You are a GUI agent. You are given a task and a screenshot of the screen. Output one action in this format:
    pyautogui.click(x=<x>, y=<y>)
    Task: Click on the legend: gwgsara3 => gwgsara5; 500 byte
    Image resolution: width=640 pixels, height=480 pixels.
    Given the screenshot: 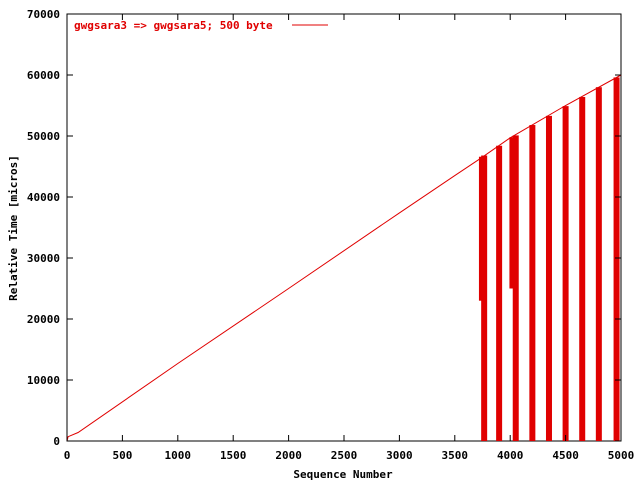 What is the action you would take?
    pyautogui.click(x=201, y=25)
    